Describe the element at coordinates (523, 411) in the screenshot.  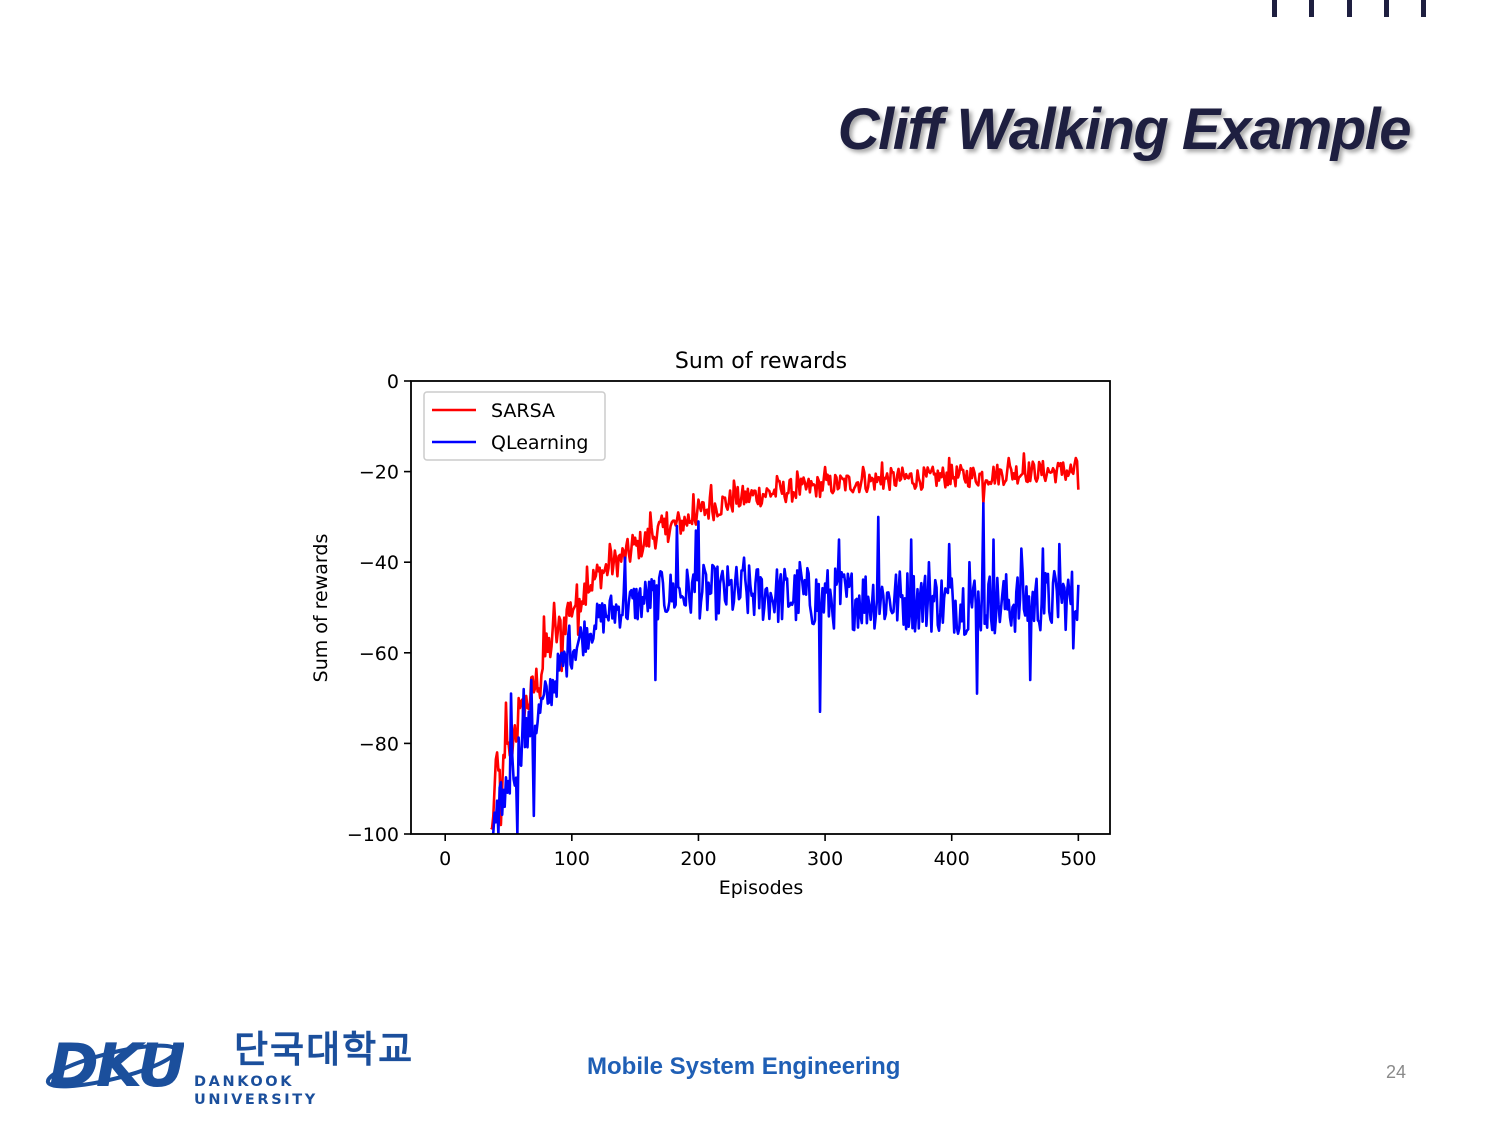
I see `legend-label-sarsa: SARSA` at that location.